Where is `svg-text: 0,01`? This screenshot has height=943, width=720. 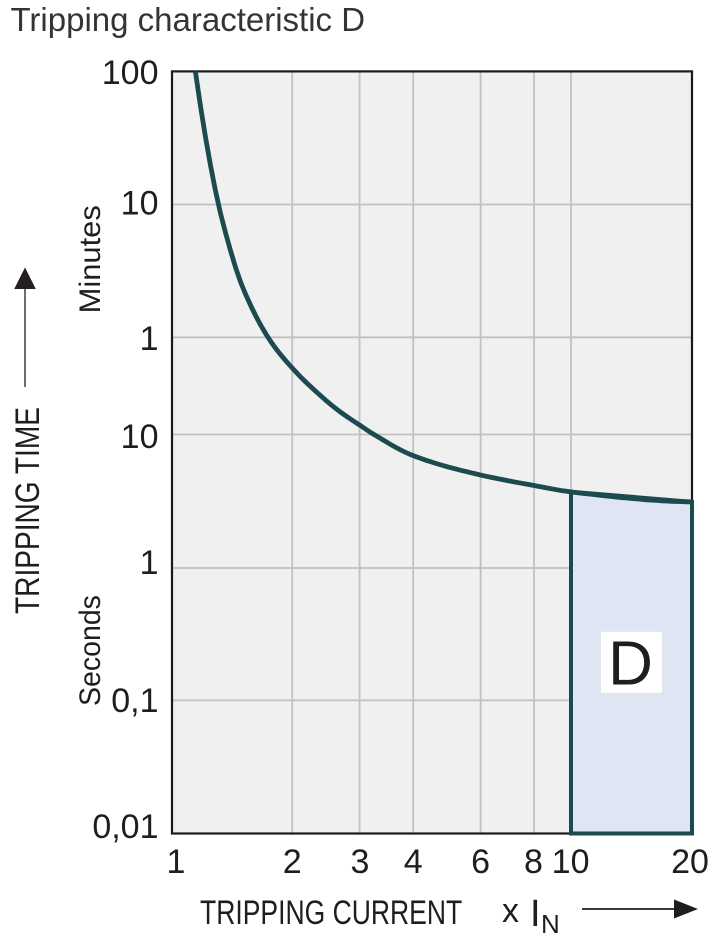 svg-text: 0,01 is located at coordinates (125, 827).